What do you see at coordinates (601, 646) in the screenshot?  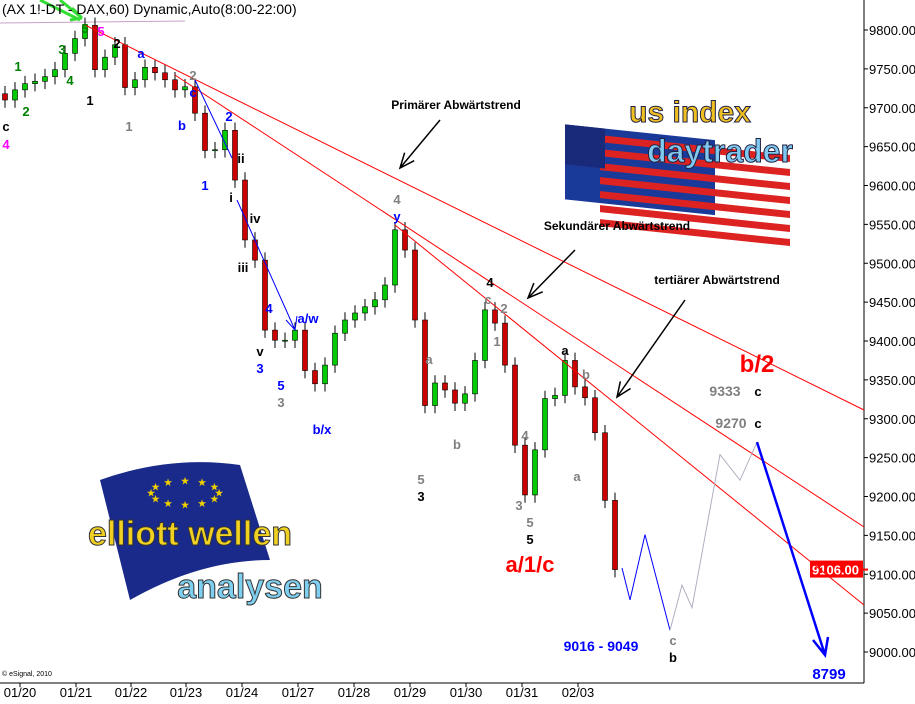 I see `price-label: 9016 - 9049` at bounding box center [601, 646].